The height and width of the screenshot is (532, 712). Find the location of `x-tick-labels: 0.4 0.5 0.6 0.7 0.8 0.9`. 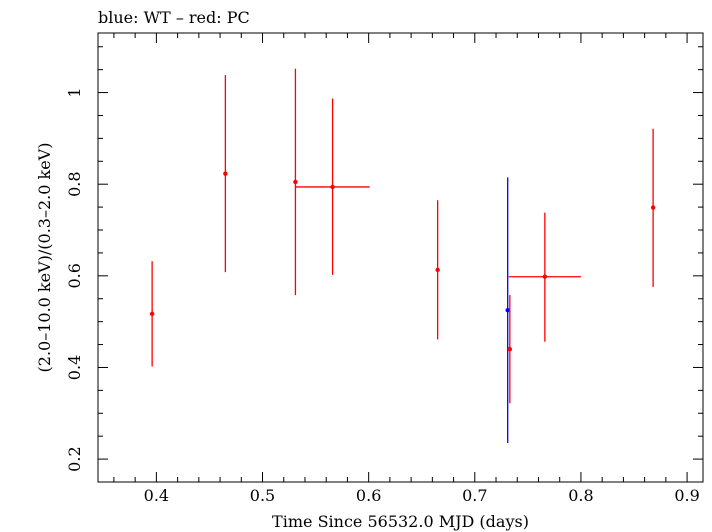

x-tick-labels: 0.4 0.5 0.6 0.7 0.8 0.9 is located at coordinates (422, 495).